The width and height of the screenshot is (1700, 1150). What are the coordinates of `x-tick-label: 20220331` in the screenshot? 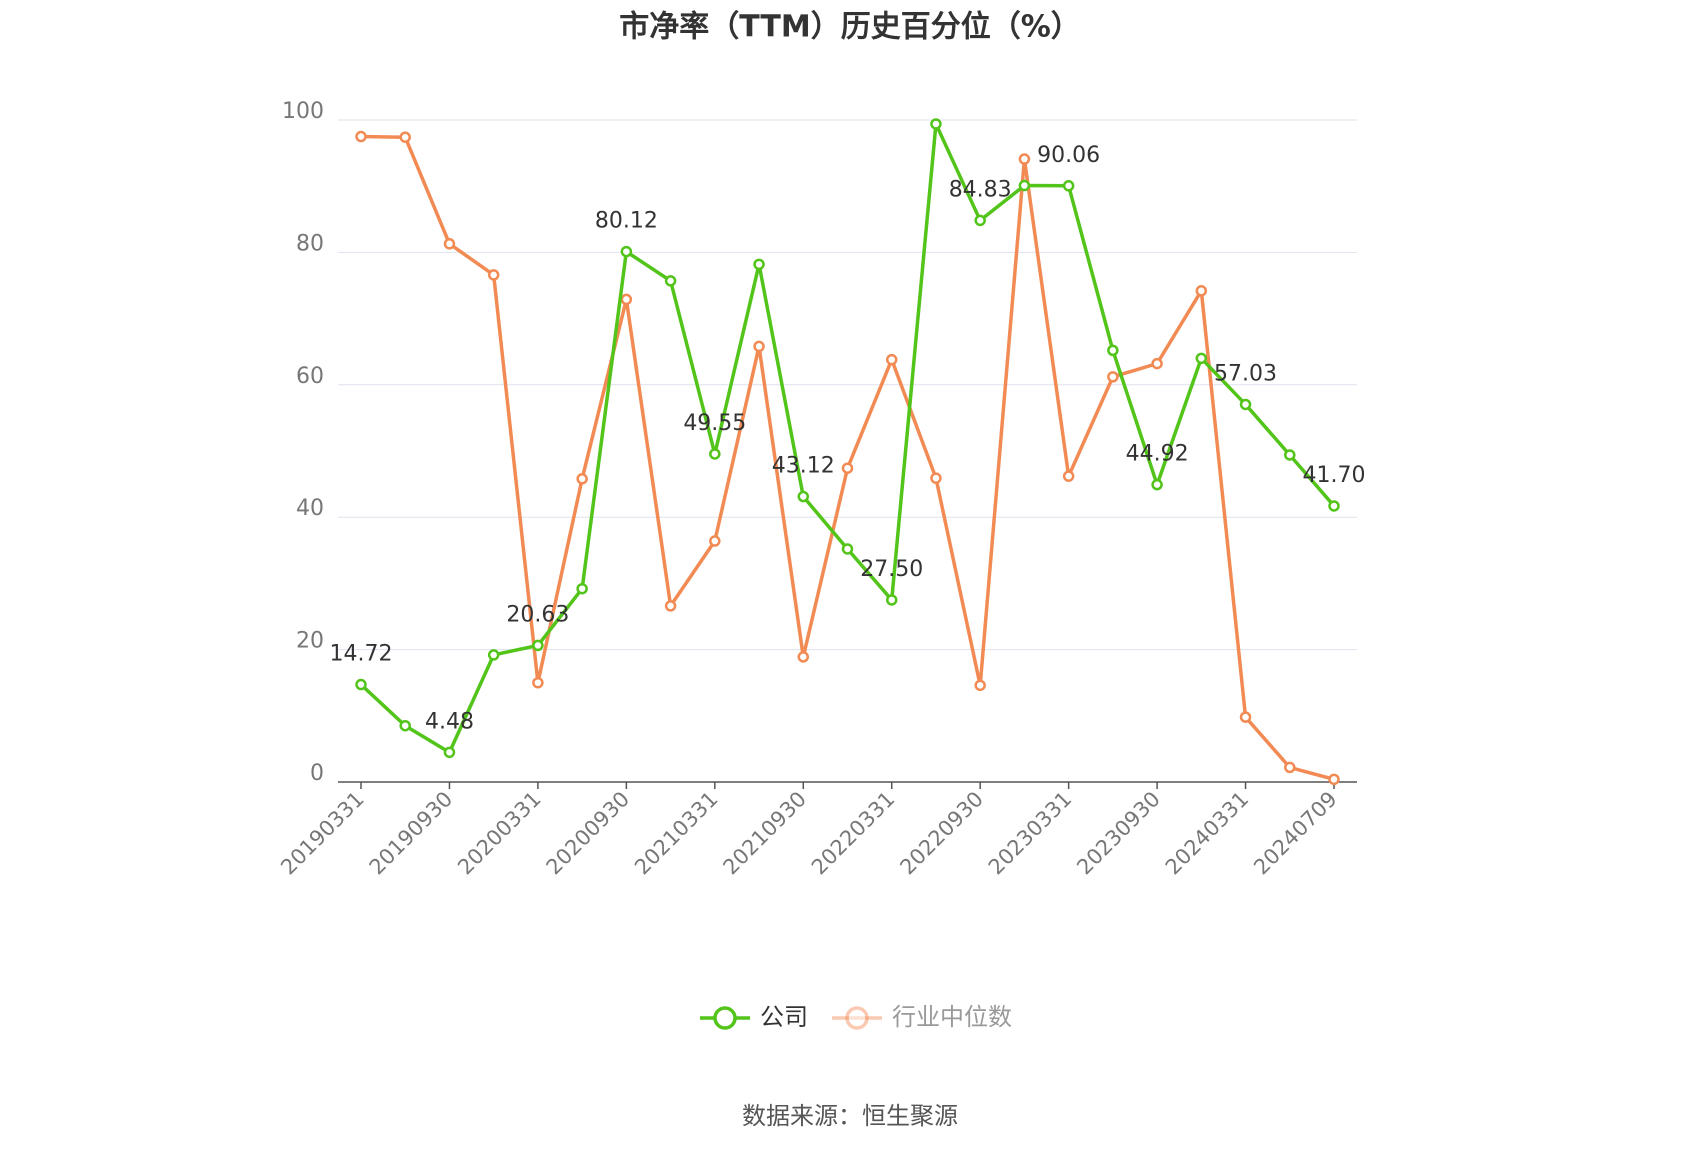 It's located at (853, 833).